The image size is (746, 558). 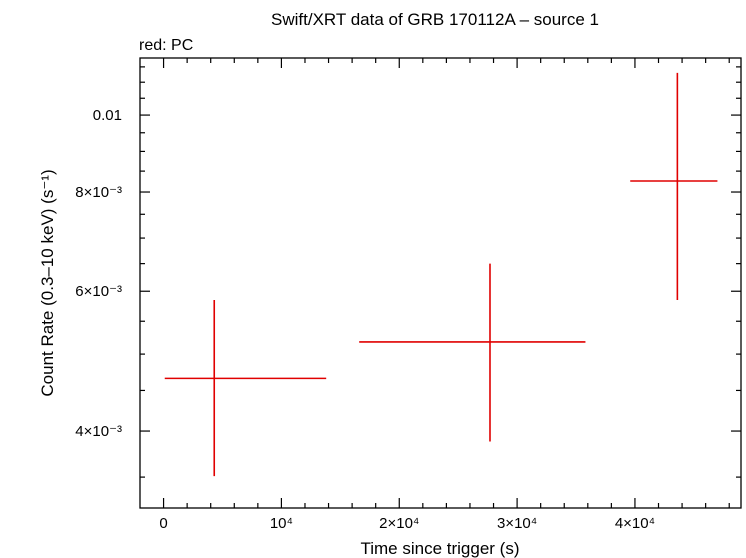 I want to click on y-tick-label: 4×10⁻³, so click(x=98, y=431).